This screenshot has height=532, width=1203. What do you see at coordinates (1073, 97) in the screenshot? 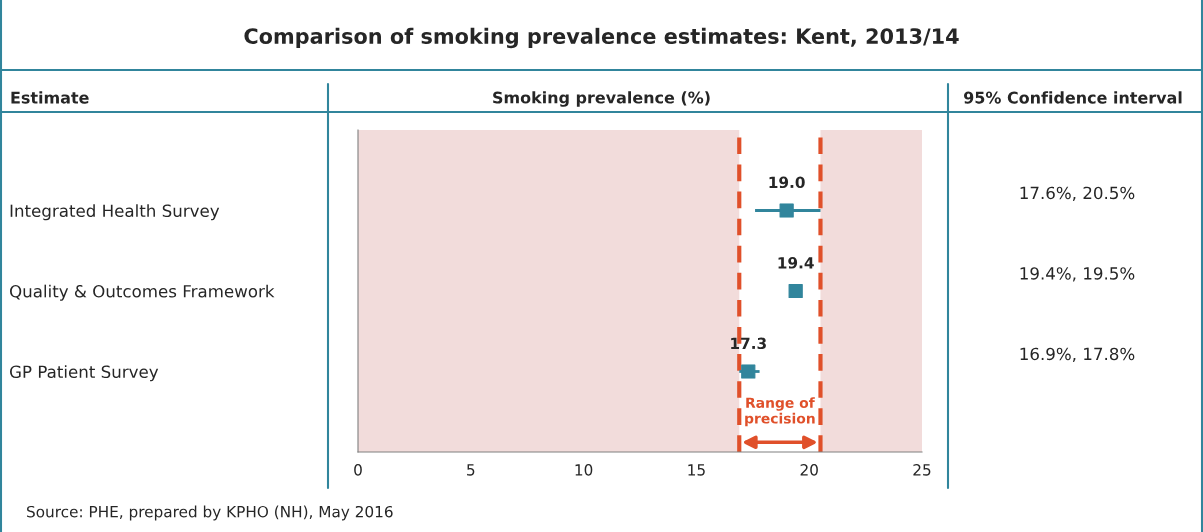
I see `text: 95% Confidence interval` at bounding box center [1073, 97].